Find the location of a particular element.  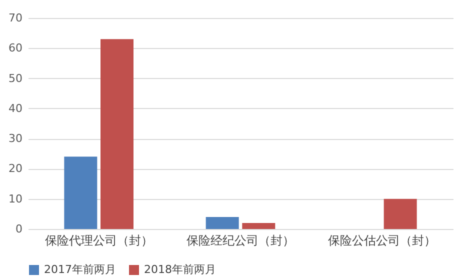

y-tick-label: 10 is located at coordinates (15, 199).